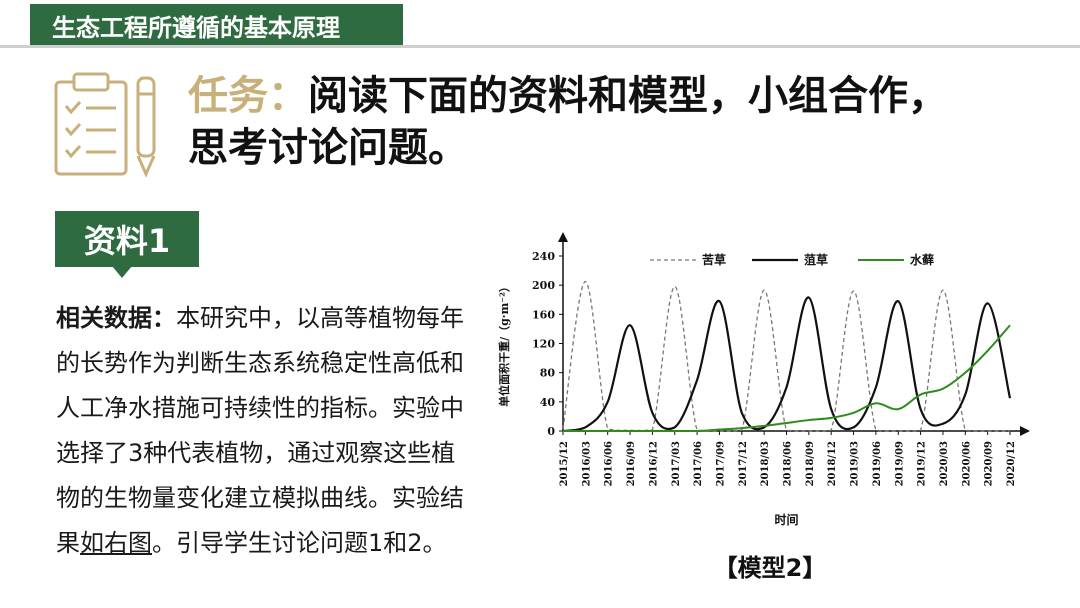  What do you see at coordinates (328, 148) in the screenshot?
I see `task-line-2: 思考讨论问题。` at bounding box center [328, 148].